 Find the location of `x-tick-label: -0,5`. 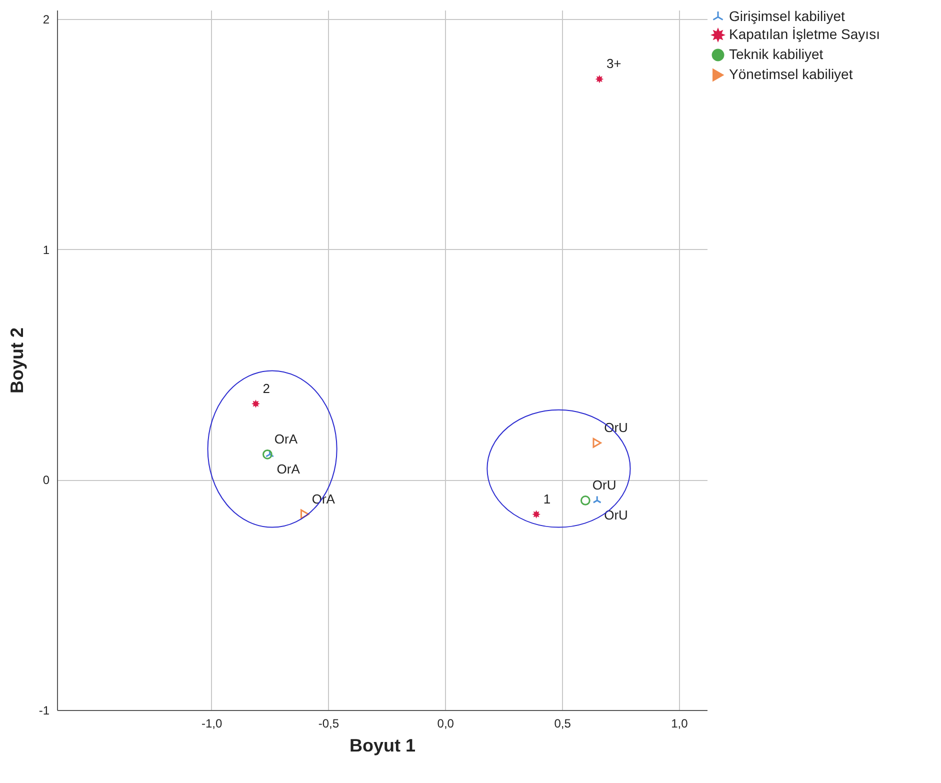

x-tick-label: -0,5 is located at coordinates (329, 723).